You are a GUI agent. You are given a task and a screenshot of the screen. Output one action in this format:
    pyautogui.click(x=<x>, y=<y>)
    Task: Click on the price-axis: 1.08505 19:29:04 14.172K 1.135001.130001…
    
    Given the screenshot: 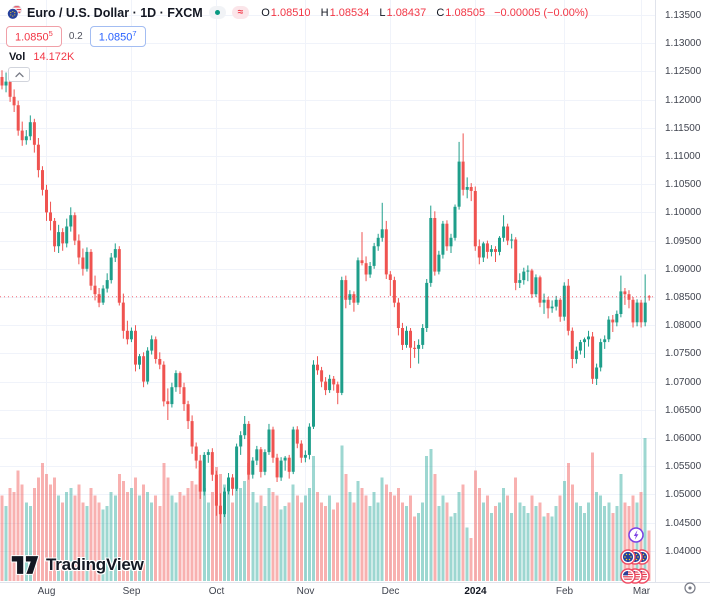 What is the action you would take?
    pyautogui.click(x=682, y=291)
    